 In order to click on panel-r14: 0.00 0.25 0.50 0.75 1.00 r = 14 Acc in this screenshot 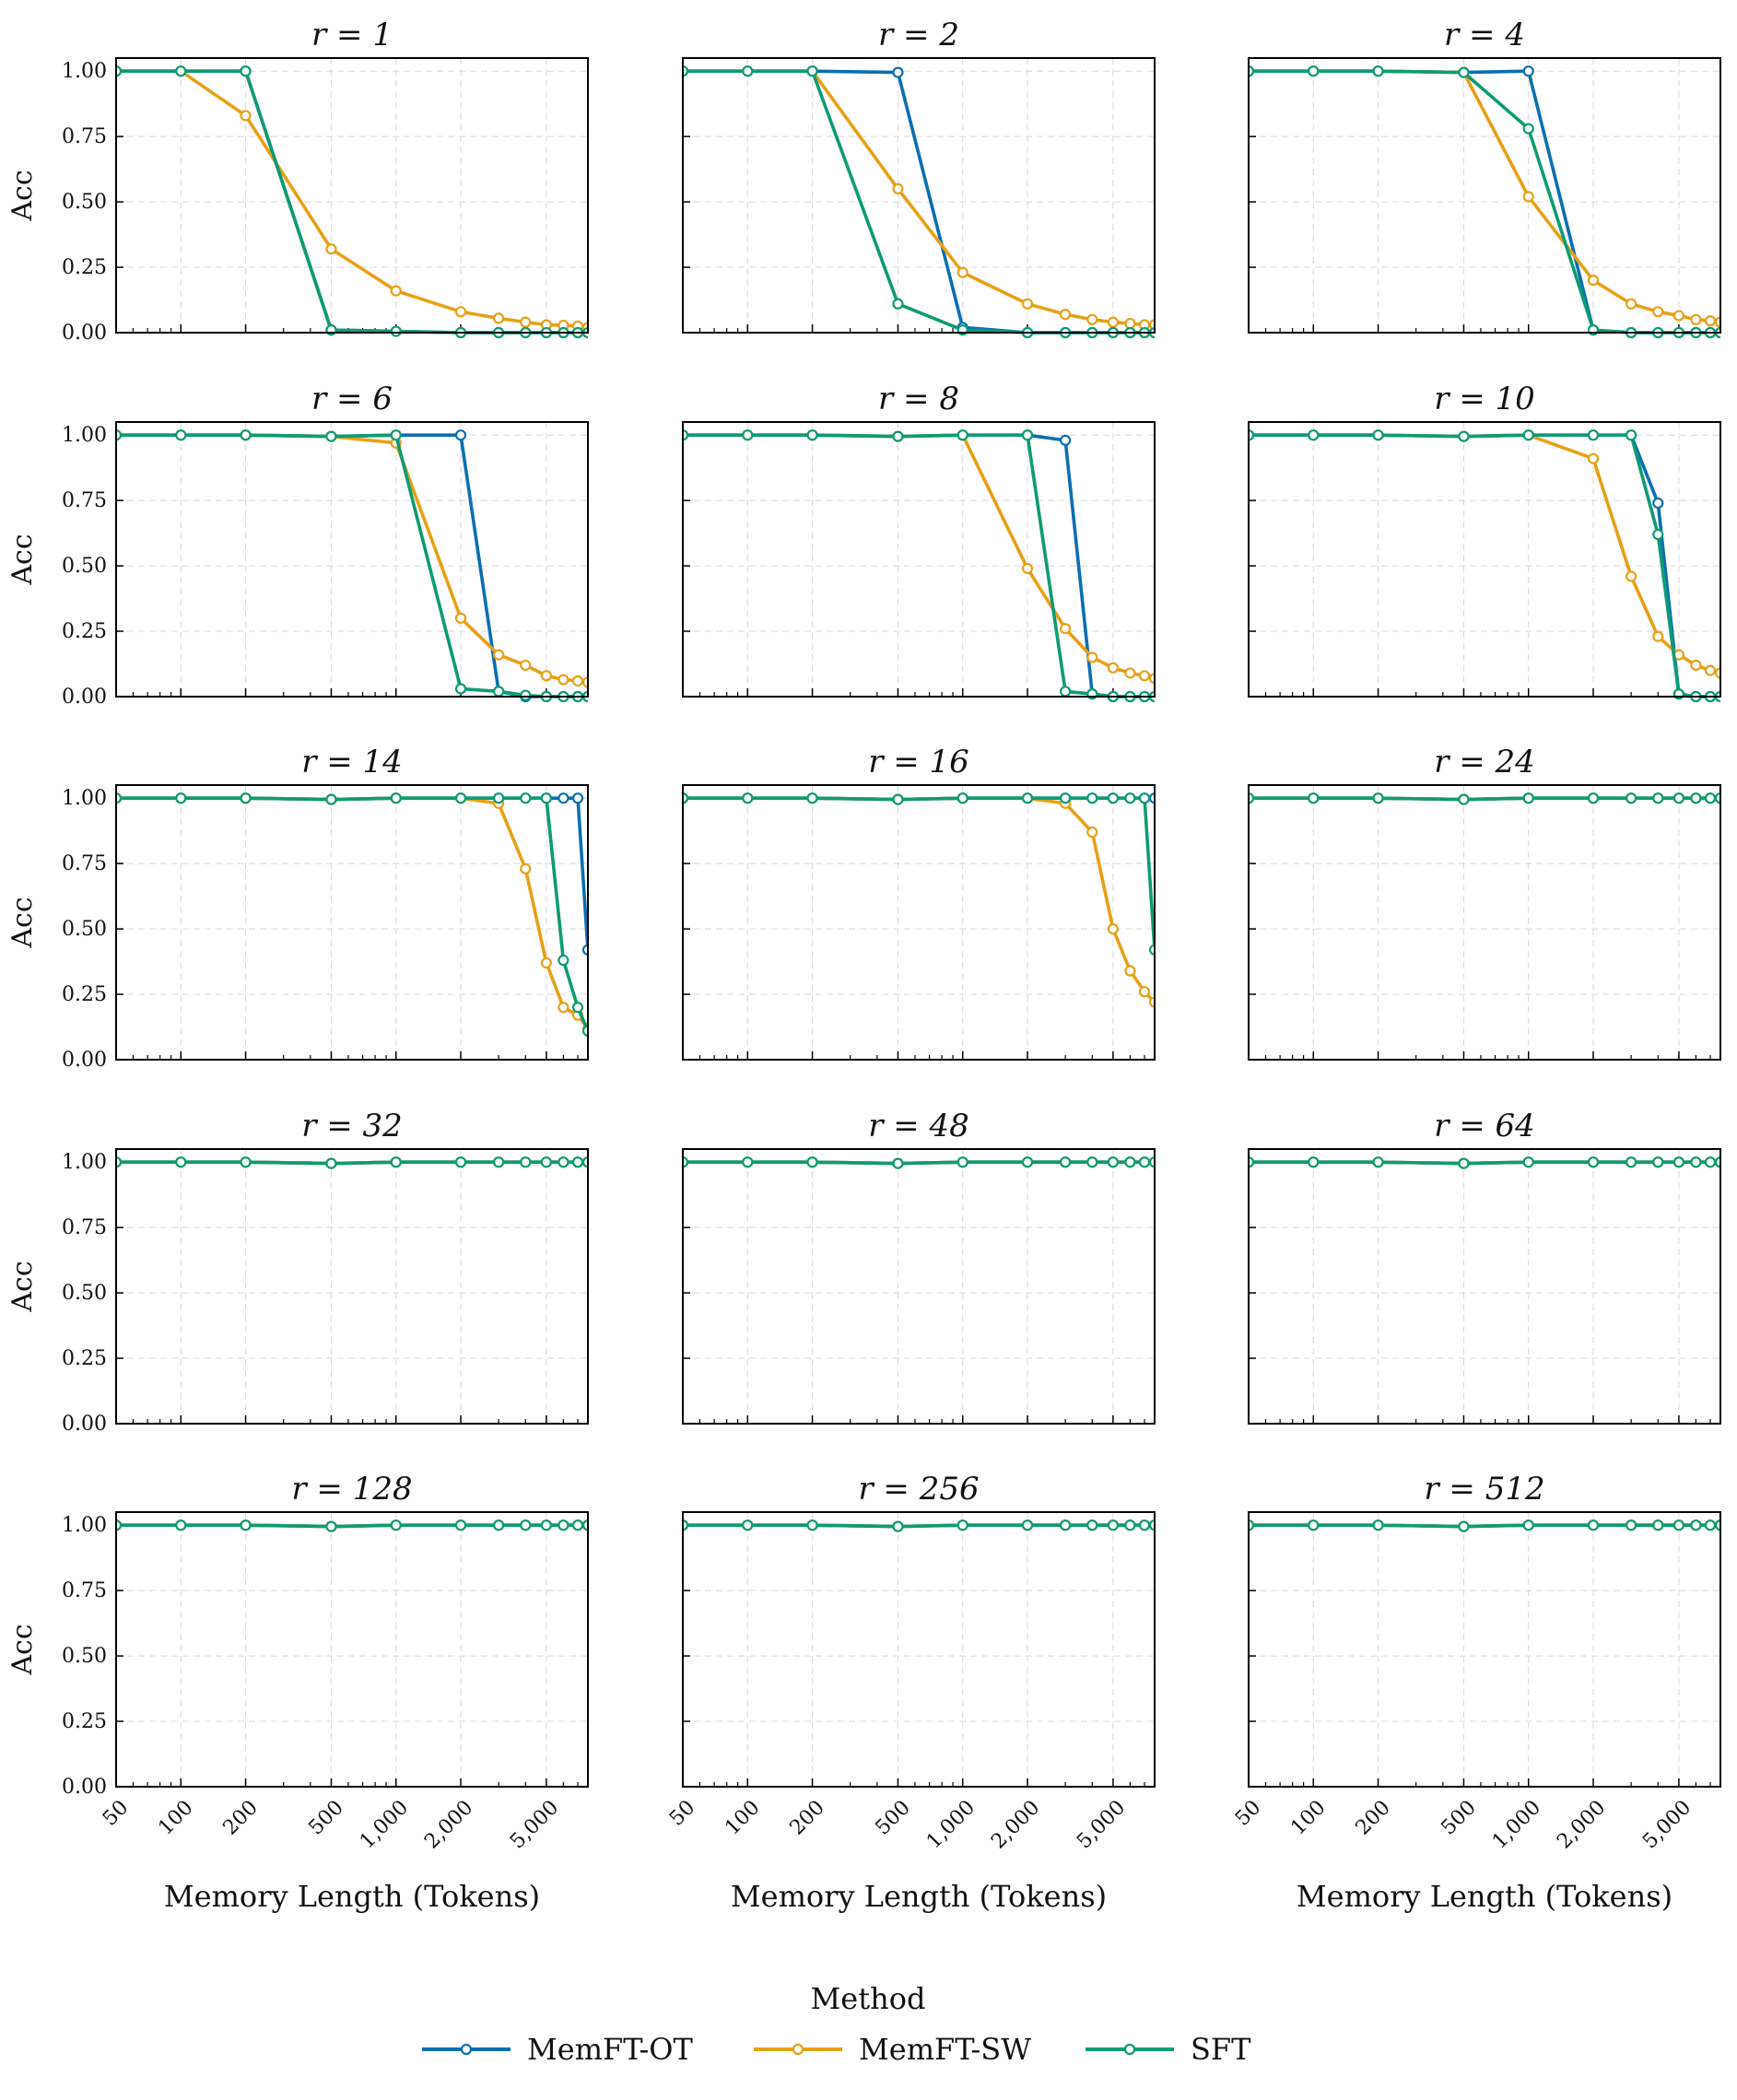, I will do `click(297, 908)`.